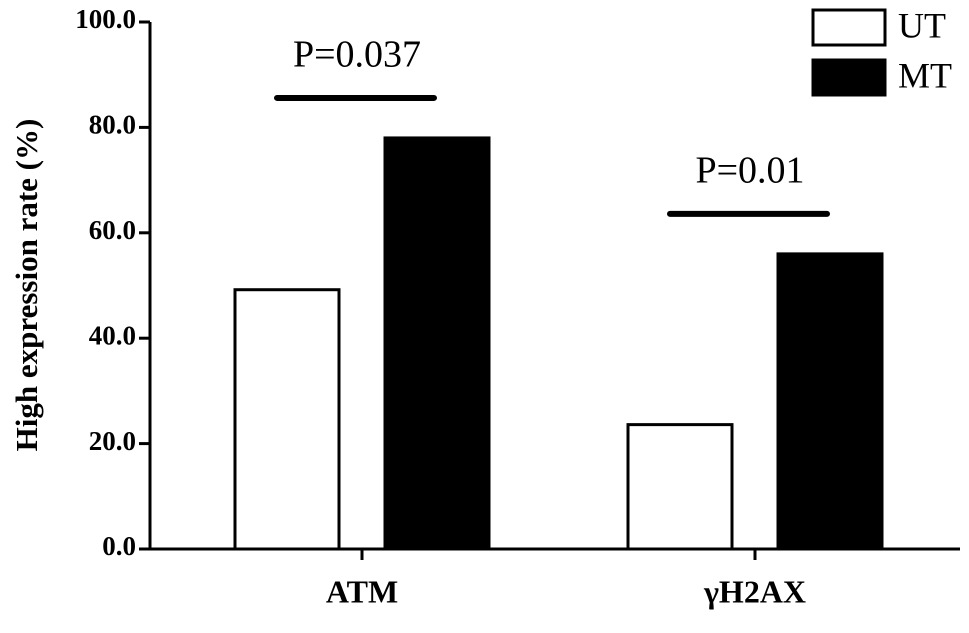 Image resolution: width=969 pixels, height=633 pixels. I want to click on y-tick-label: 80.0, so click(112, 125).